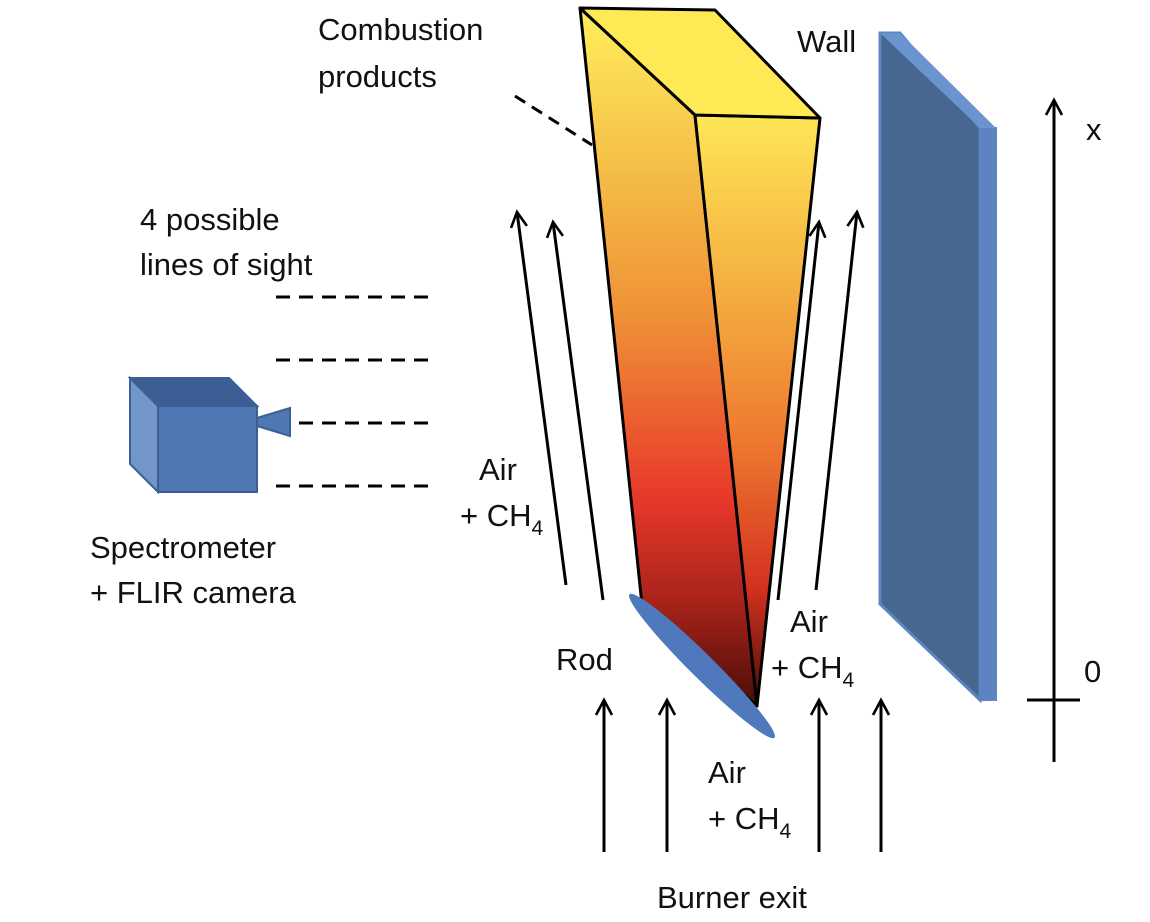 The height and width of the screenshot is (922, 1150). Describe the element at coordinates (575, 410) in the screenshot. I see `flow-arrow-left-inner` at that location.